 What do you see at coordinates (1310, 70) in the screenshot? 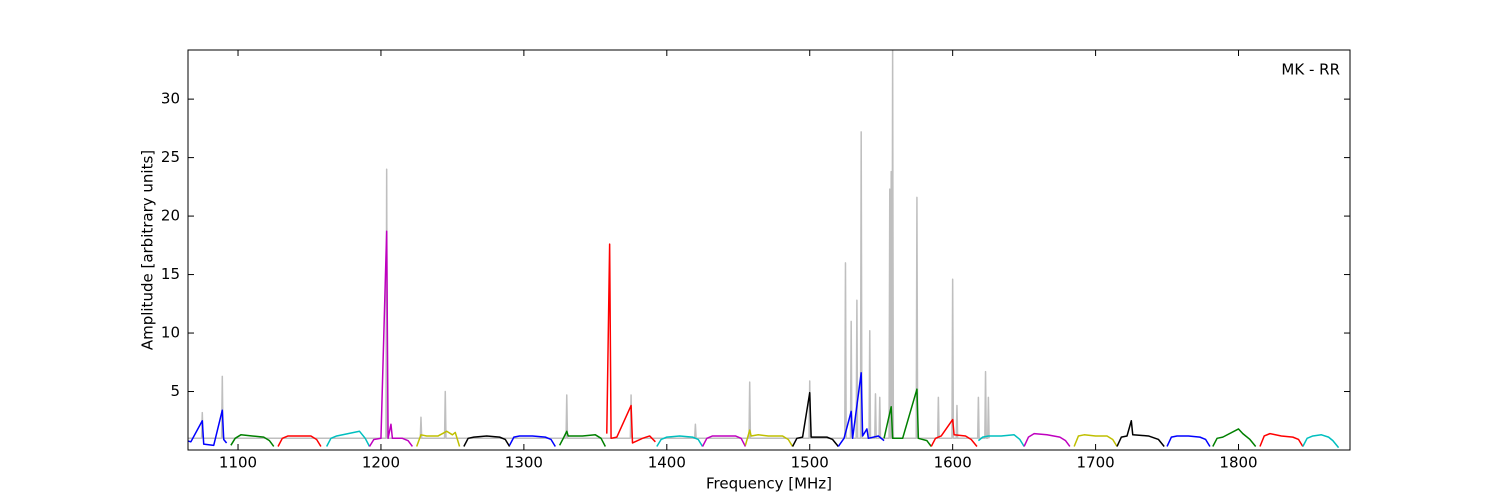
I see `annotation: MK - RR` at bounding box center [1310, 70].